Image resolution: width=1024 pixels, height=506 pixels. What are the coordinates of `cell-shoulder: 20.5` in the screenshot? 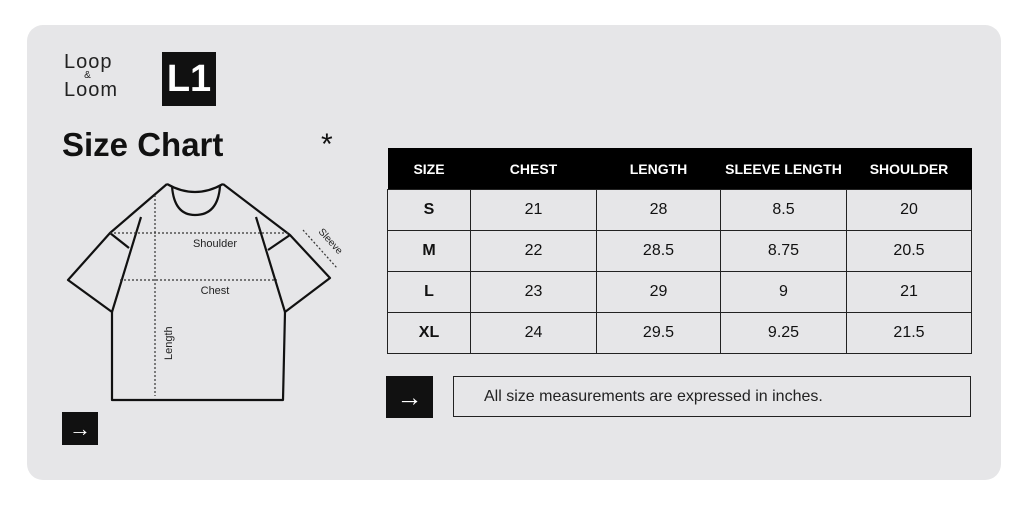 It's located at (909, 251).